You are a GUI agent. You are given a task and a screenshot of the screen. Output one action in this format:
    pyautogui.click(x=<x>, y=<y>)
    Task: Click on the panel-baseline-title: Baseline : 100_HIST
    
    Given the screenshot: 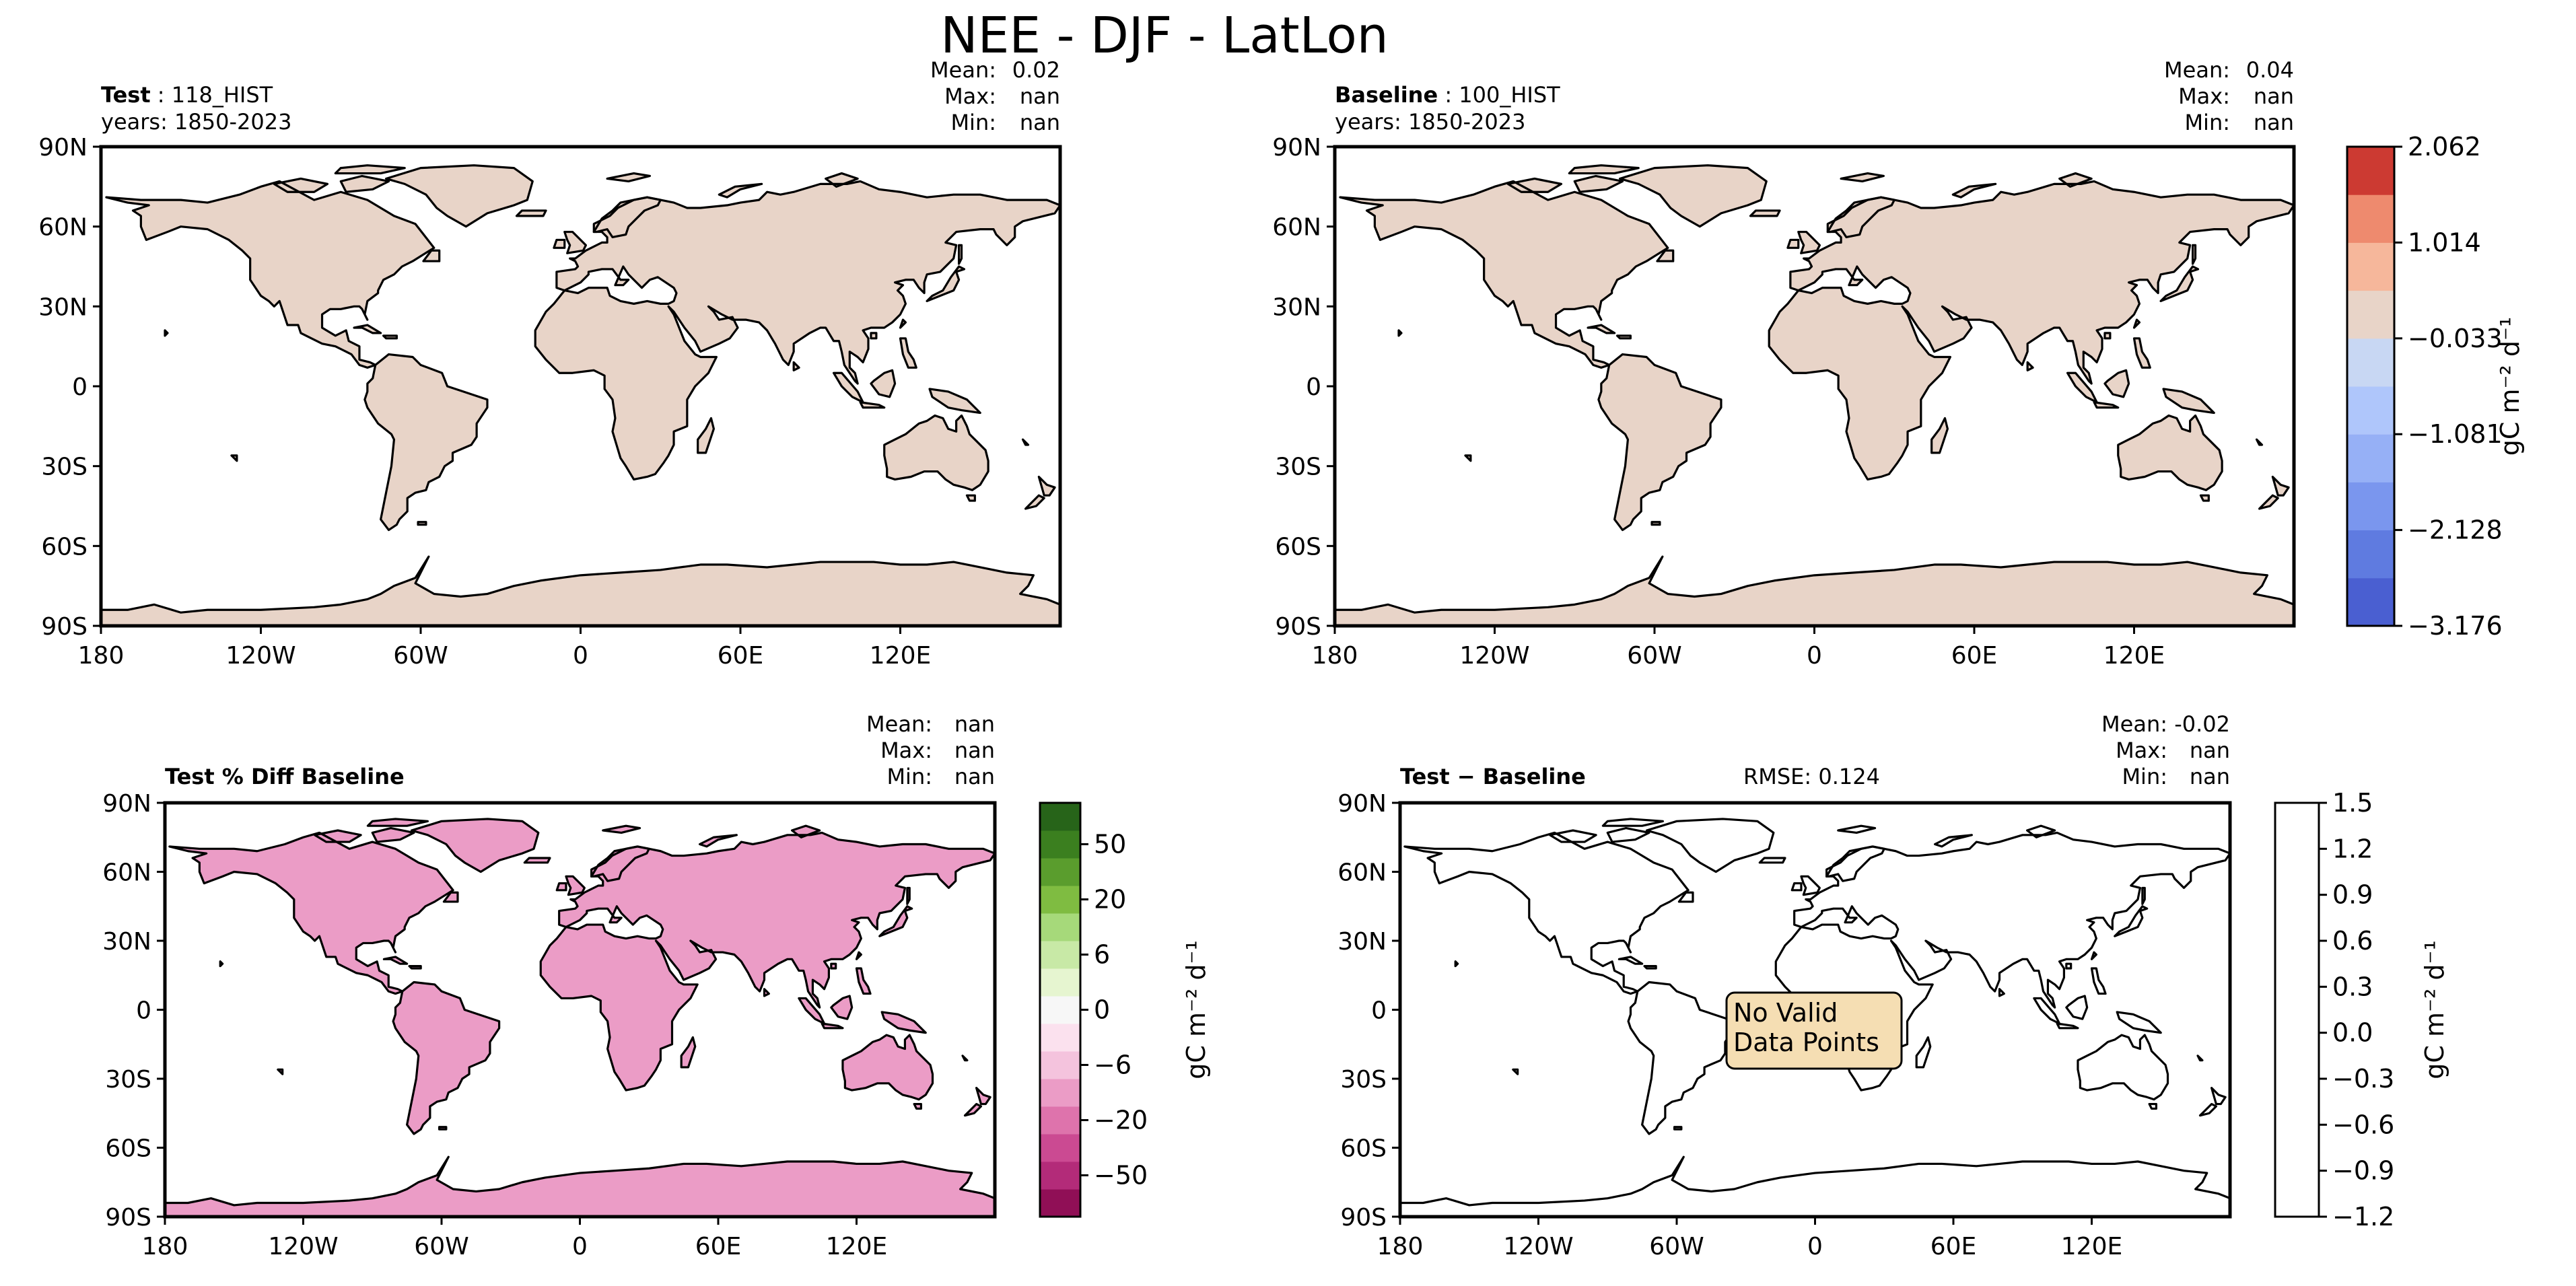 What is the action you would take?
    pyautogui.click(x=1447, y=95)
    